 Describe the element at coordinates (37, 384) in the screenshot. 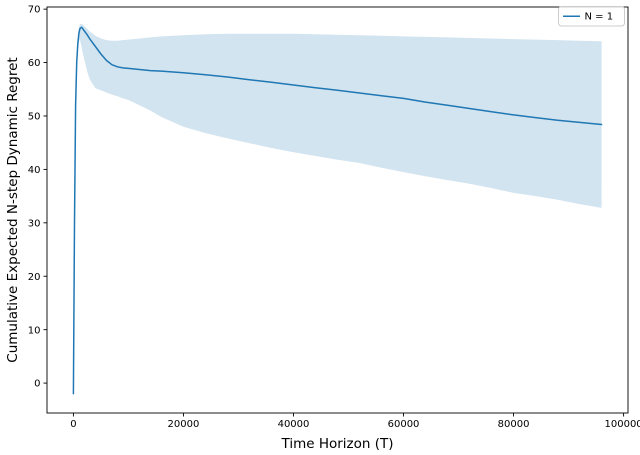

I see `y-tick-label: 0` at that location.